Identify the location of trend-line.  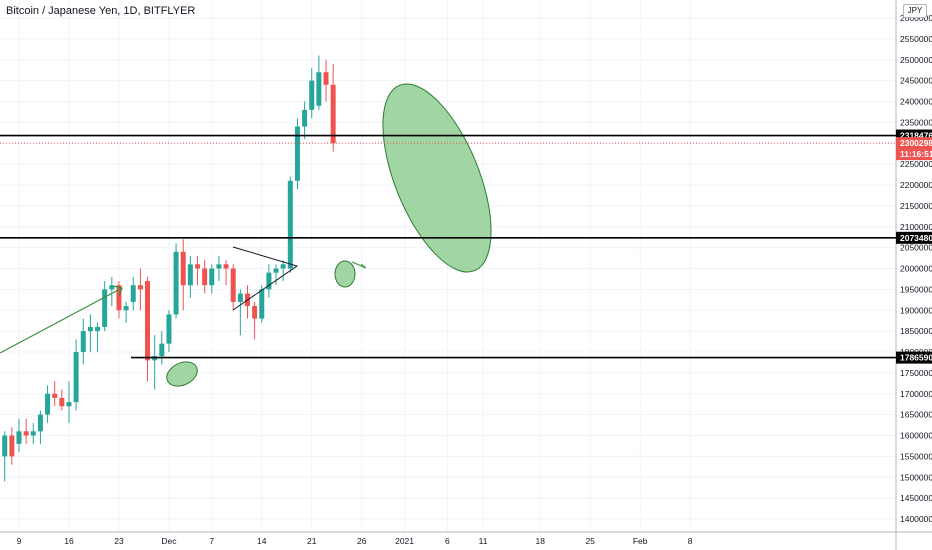
(61, 320).